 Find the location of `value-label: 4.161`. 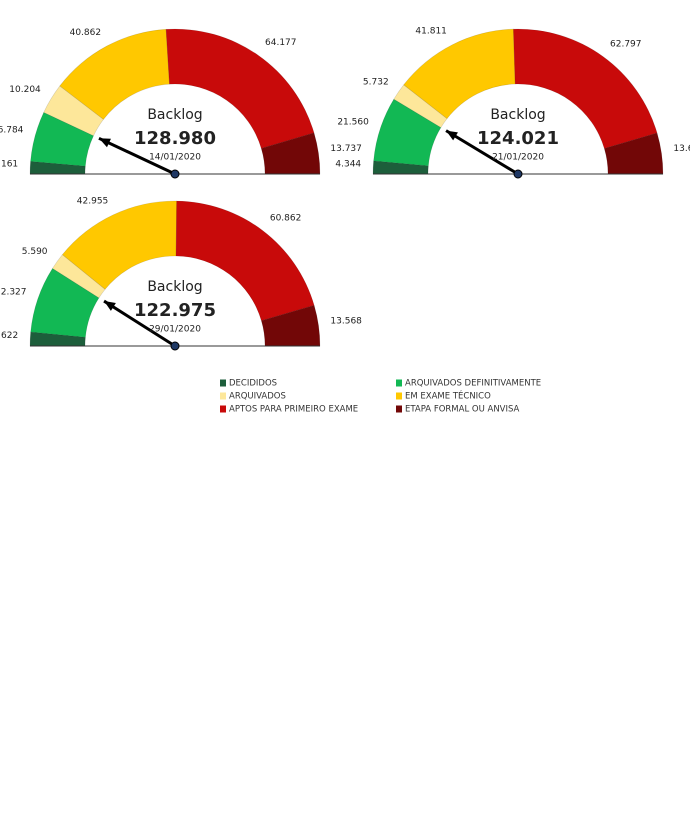

value-label: 4.161 is located at coordinates (9, 165).